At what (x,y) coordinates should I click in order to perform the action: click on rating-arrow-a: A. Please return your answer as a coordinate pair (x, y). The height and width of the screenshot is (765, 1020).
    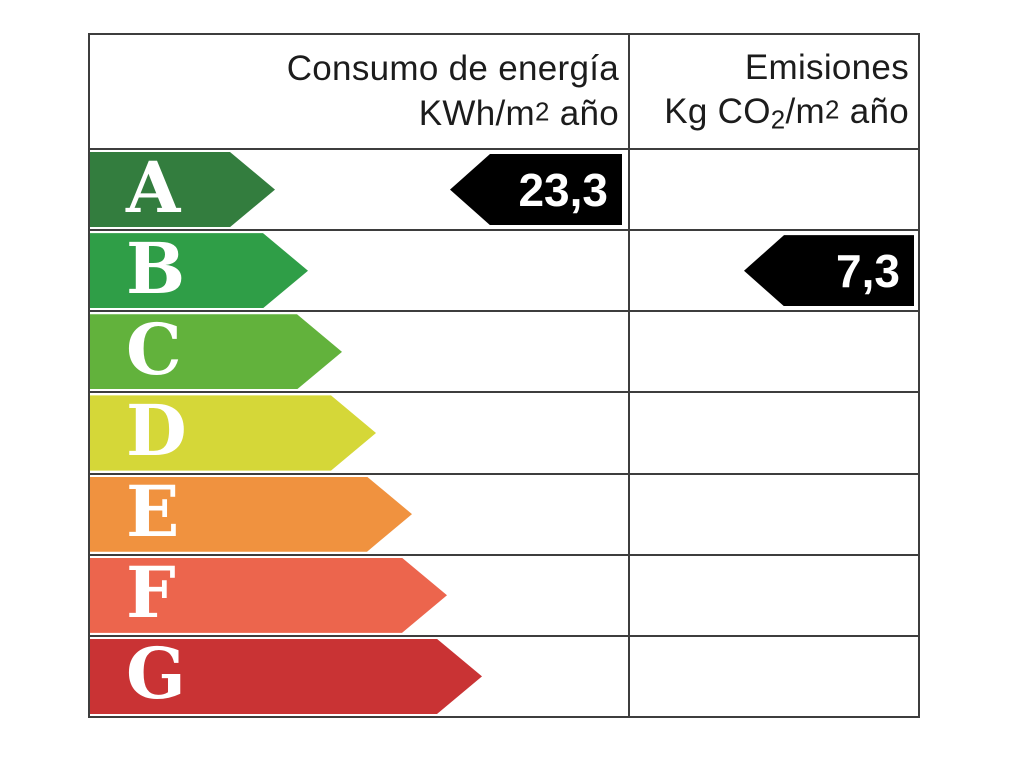
    Looking at the image, I should click on (182, 189).